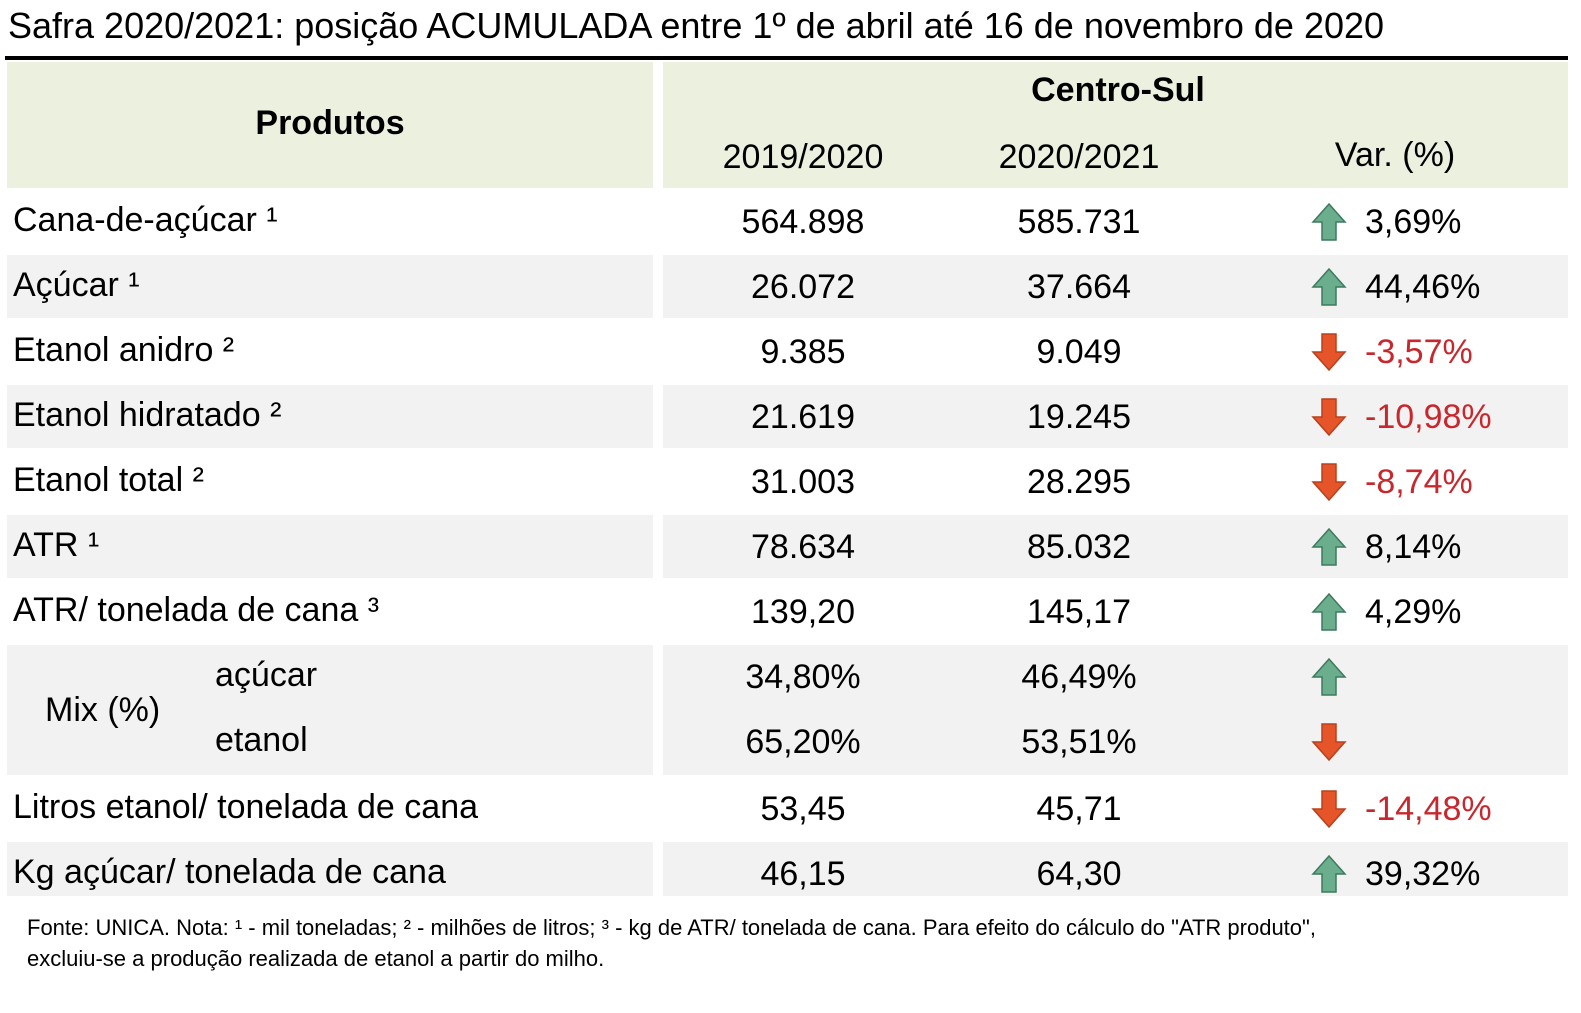 The image size is (1581, 1013). What do you see at coordinates (1079, 352) in the screenshot?
I see `cell: 9.049` at bounding box center [1079, 352].